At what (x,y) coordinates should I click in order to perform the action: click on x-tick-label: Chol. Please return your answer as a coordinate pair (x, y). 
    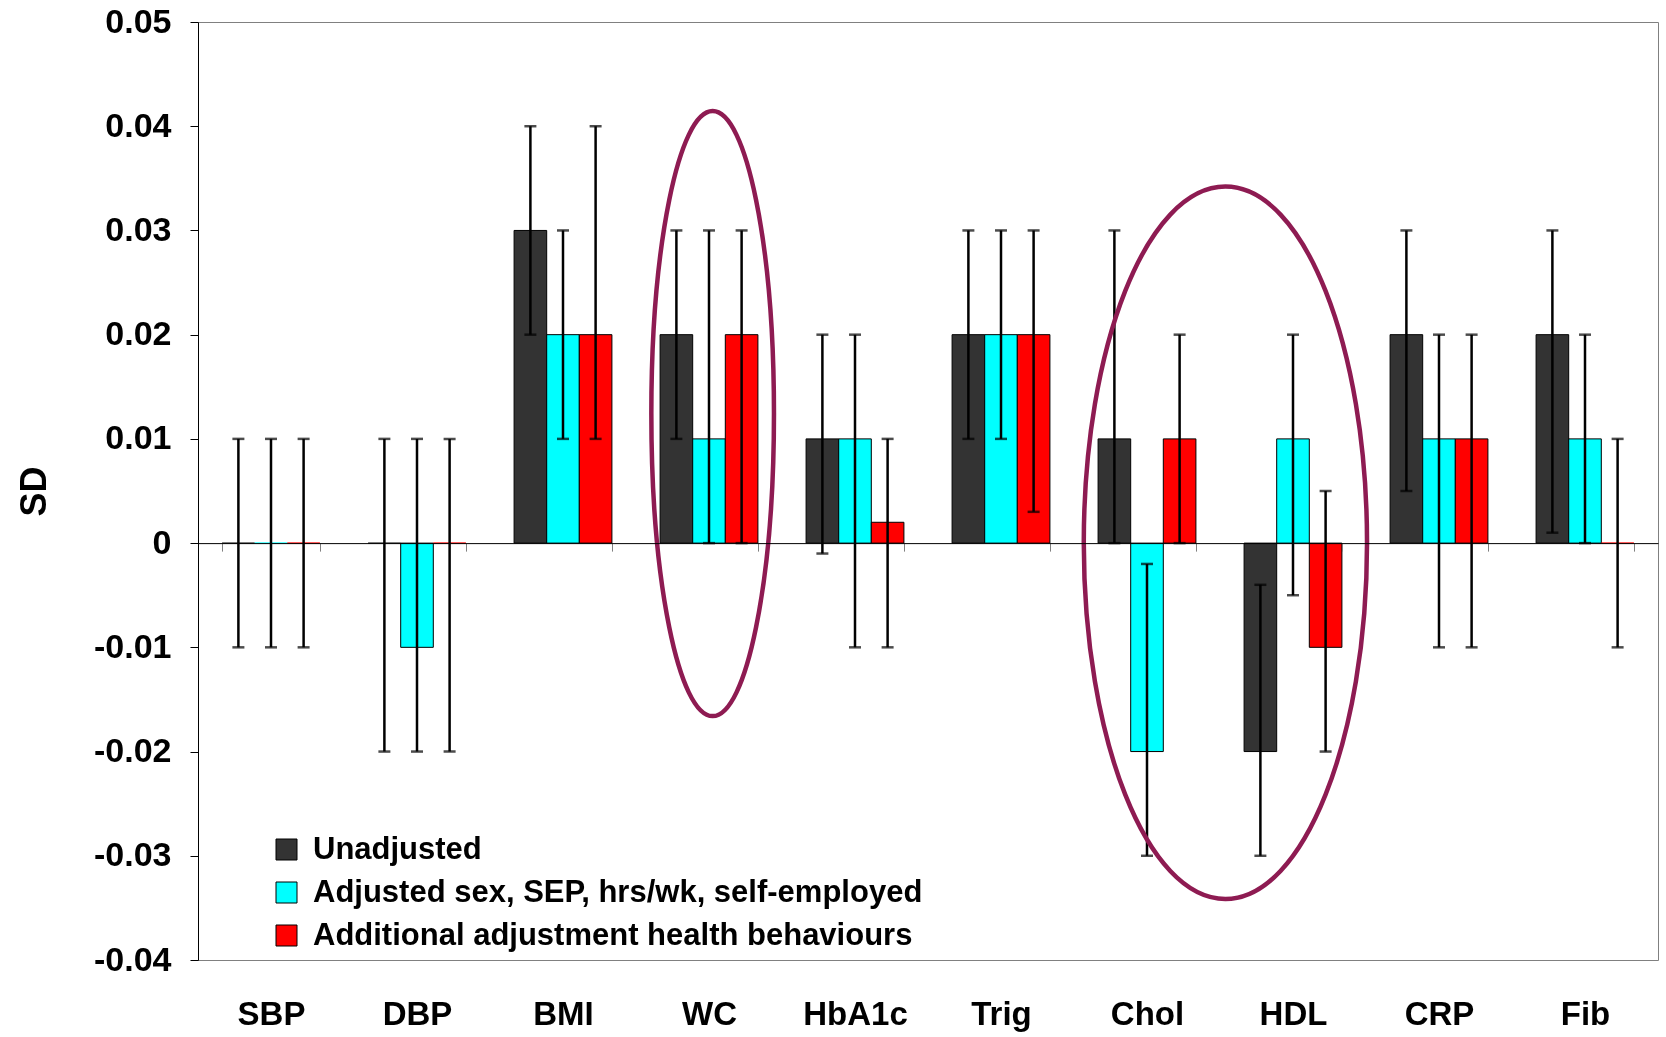
    Looking at the image, I should click on (1147, 1013).